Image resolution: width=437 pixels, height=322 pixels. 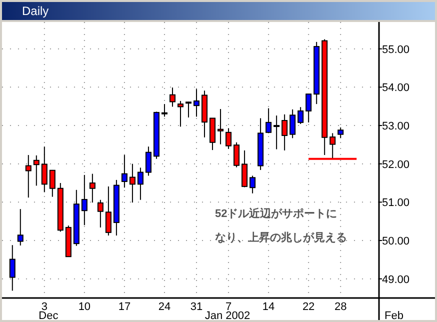 What do you see at coordinates (396, 164) in the screenshot?
I see `y-tick-label: 52.00` at bounding box center [396, 164].